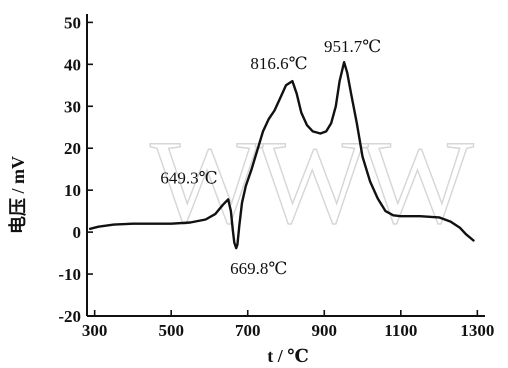 The height and width of the screenshot is (368, 508). Describe the element at coordinates (72, 148) in the screenshot. I see `y-tick-label: 20` at that location.